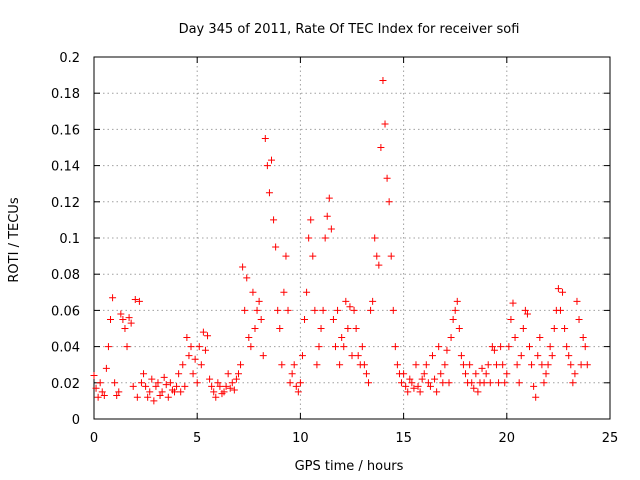 The image size is (640, 480). I want to click on y-tick-label: 0.18, so click(65, 94).